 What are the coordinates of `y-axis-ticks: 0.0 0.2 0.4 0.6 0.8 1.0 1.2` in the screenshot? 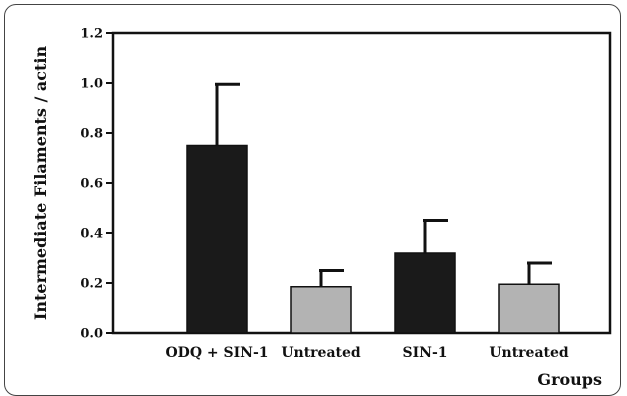 It's located at (96, 184).